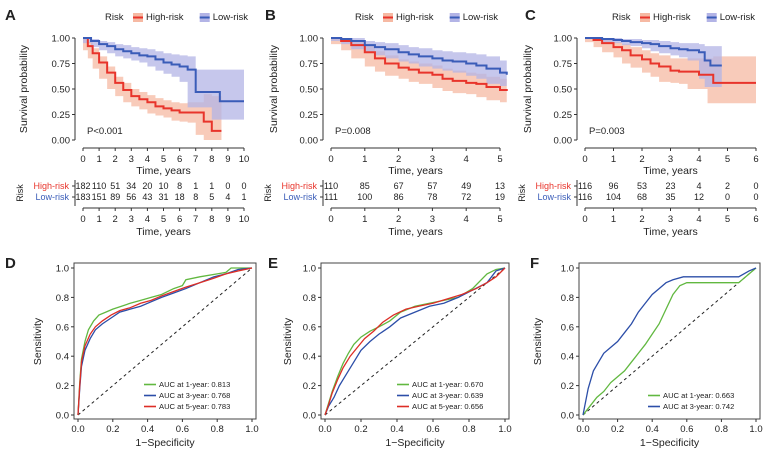 This screenshot has width=767, height=463. Describe the element at coordinates (211, 197) in the screenshot. I see `risk-count: 5` at that location.